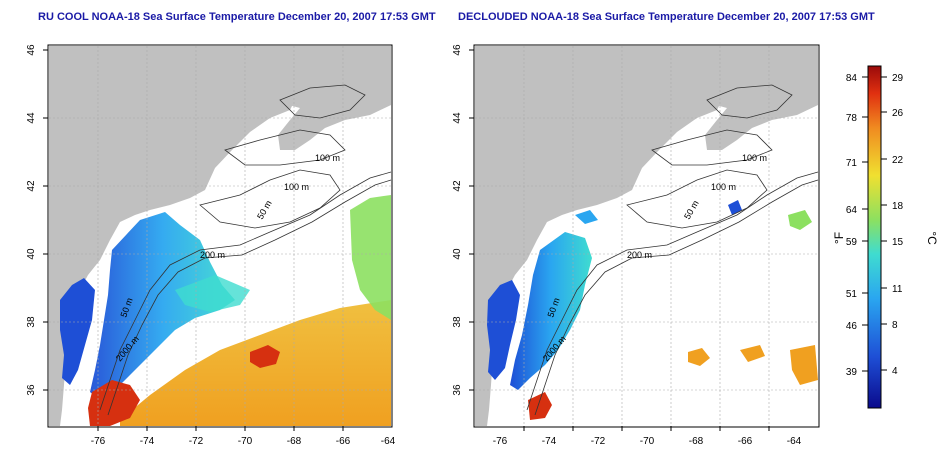  What do you see at coordinates (31, 118) in the screenshot?
I see `left-ytick-label: 44` at bounding box center [31, 118].